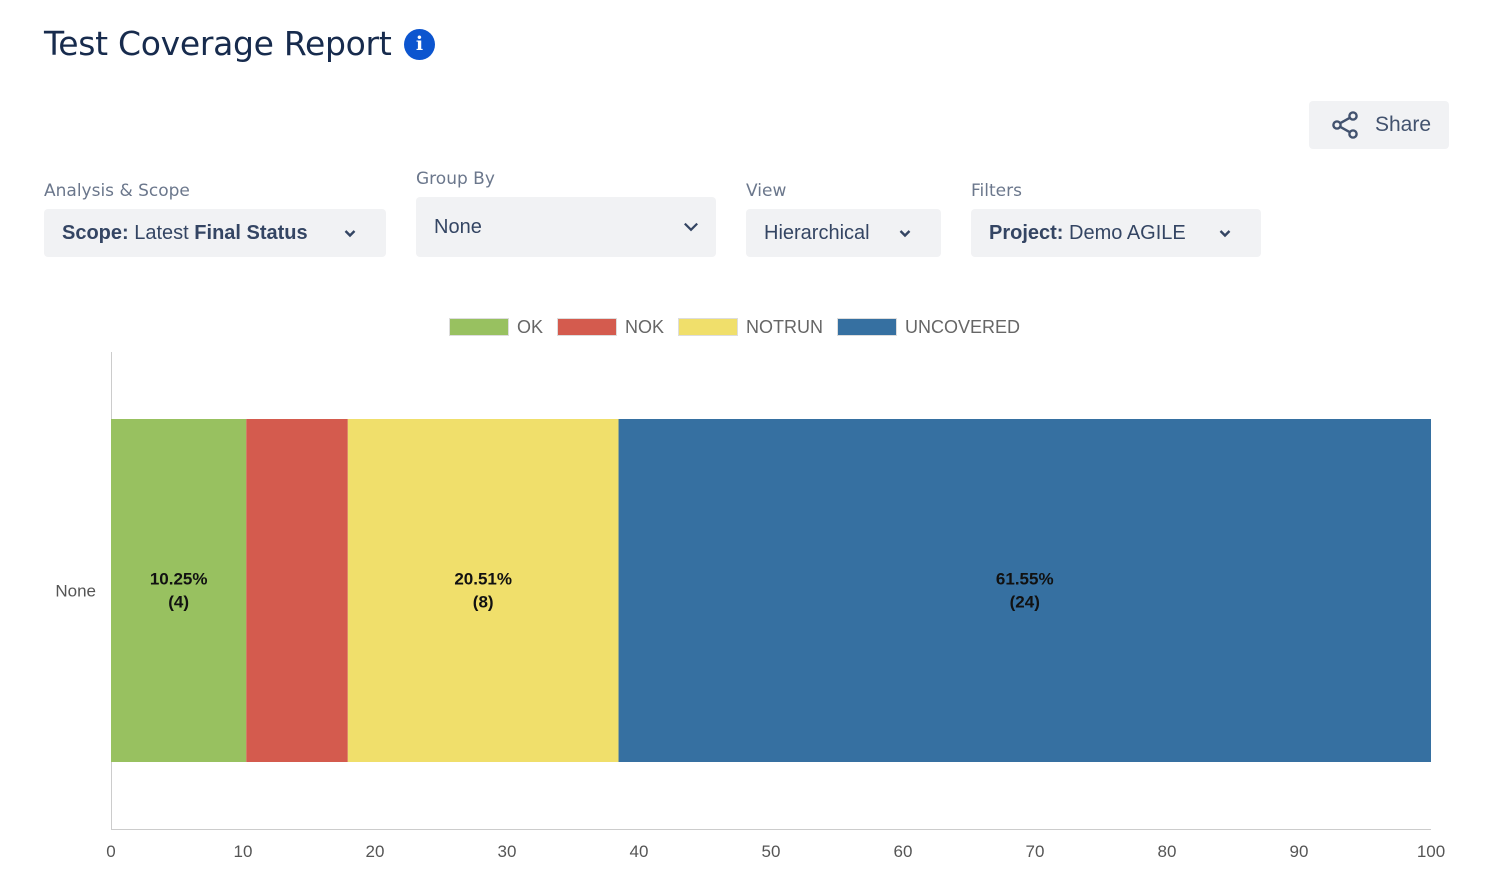 The height and width of the screenshot is (895, 1491). What do you see at coordinates (483, 579) in the screenshot?
I see `data-label-percent: 20.51%` at bounding box center [483, 579].